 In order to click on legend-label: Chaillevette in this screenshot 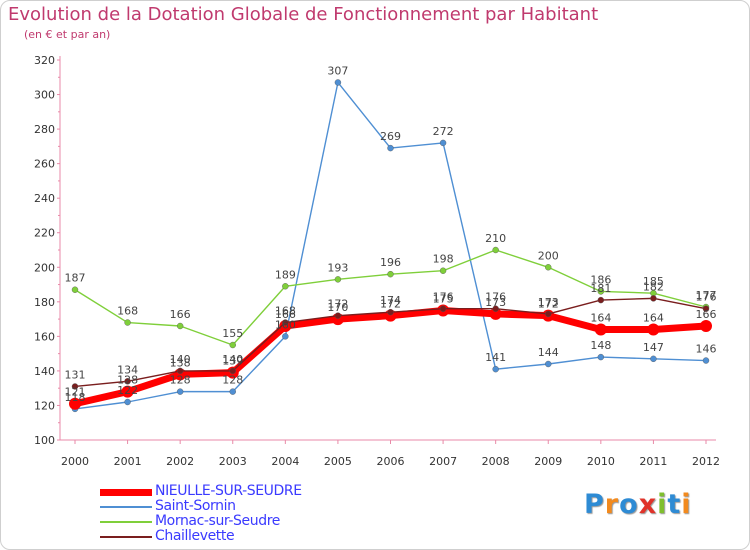, I will do `click(195, 536)`.